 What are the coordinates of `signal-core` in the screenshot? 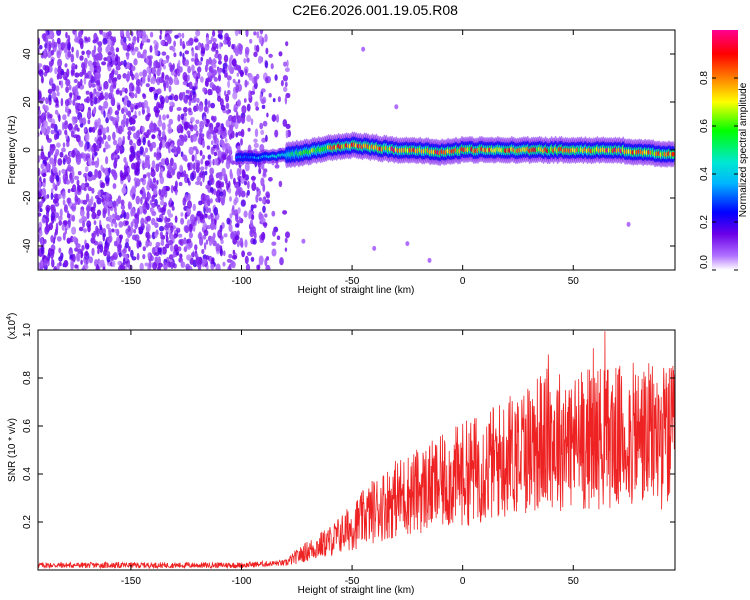 It's located at (673, 154).